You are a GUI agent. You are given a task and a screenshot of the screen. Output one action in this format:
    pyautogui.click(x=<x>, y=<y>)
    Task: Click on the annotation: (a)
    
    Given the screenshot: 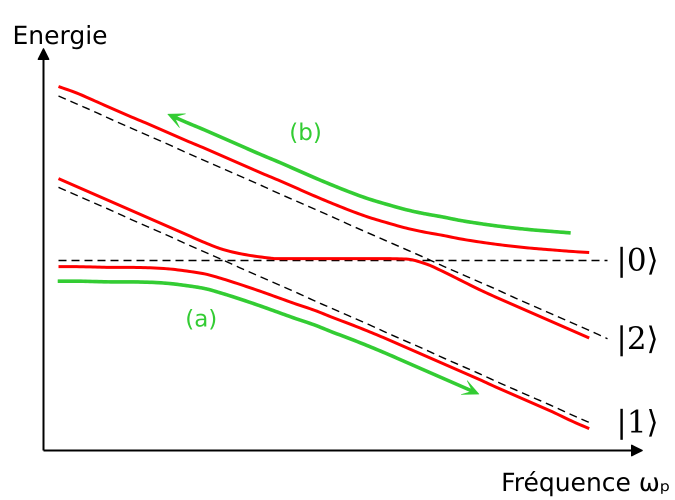 What is the action you would take?
    pyautogui.click(x=201, y=319)
    